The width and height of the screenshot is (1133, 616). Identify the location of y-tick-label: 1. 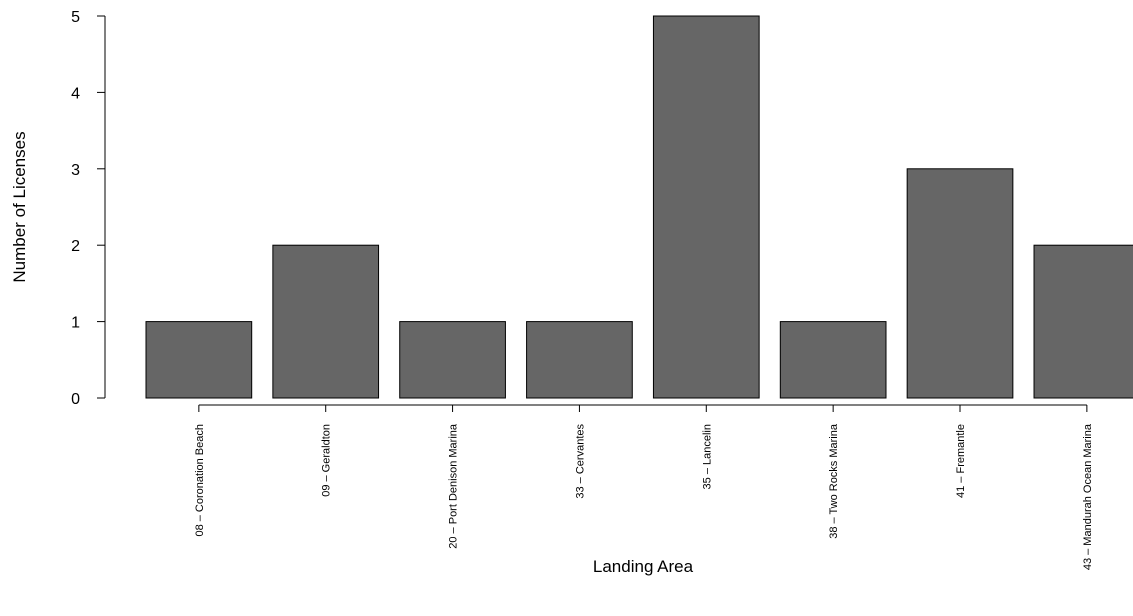
(75, 323).